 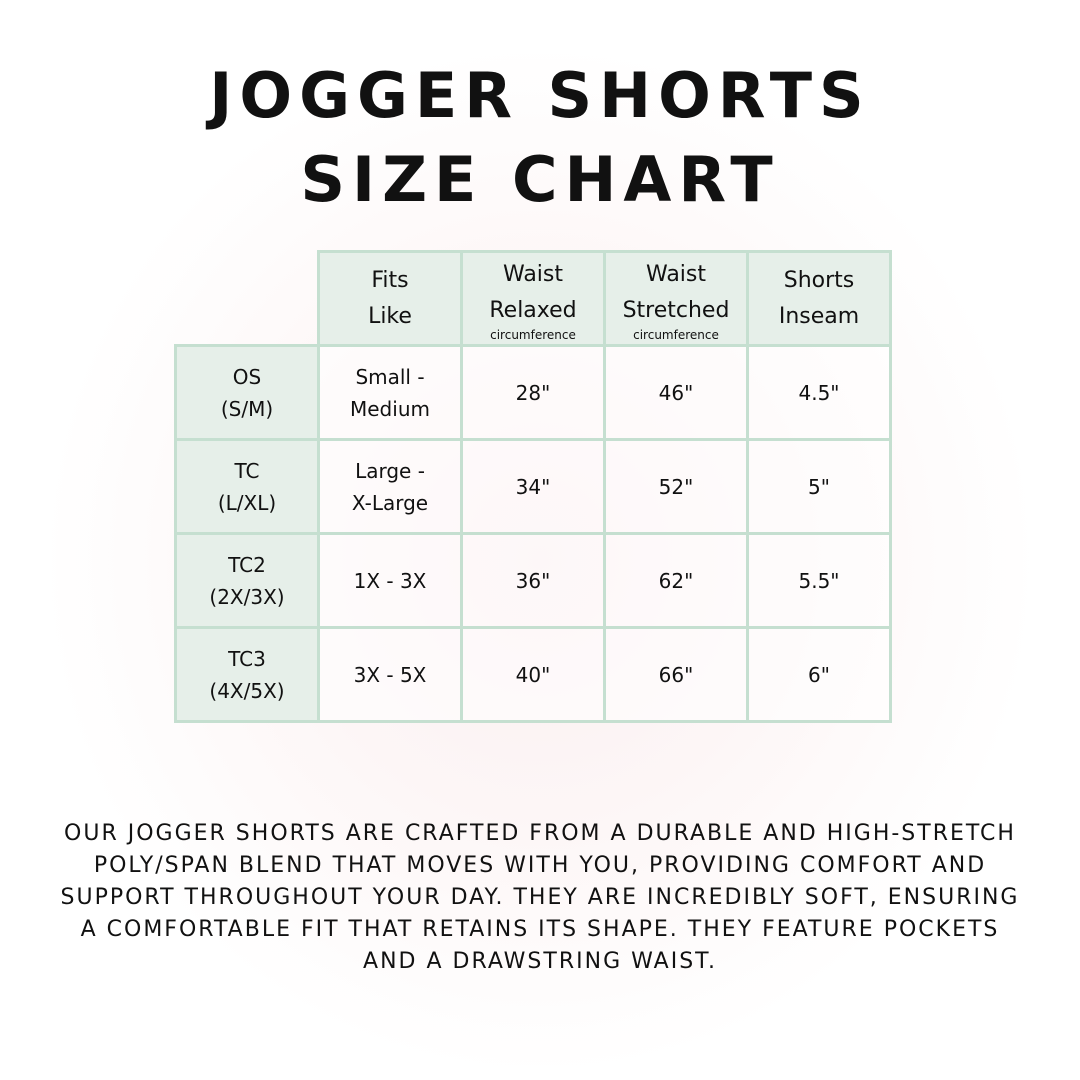 What do you see at coordinates (676, 674) in the screenshot?
I see `stretched-cell: 66"` at bounding box center [676, 674].